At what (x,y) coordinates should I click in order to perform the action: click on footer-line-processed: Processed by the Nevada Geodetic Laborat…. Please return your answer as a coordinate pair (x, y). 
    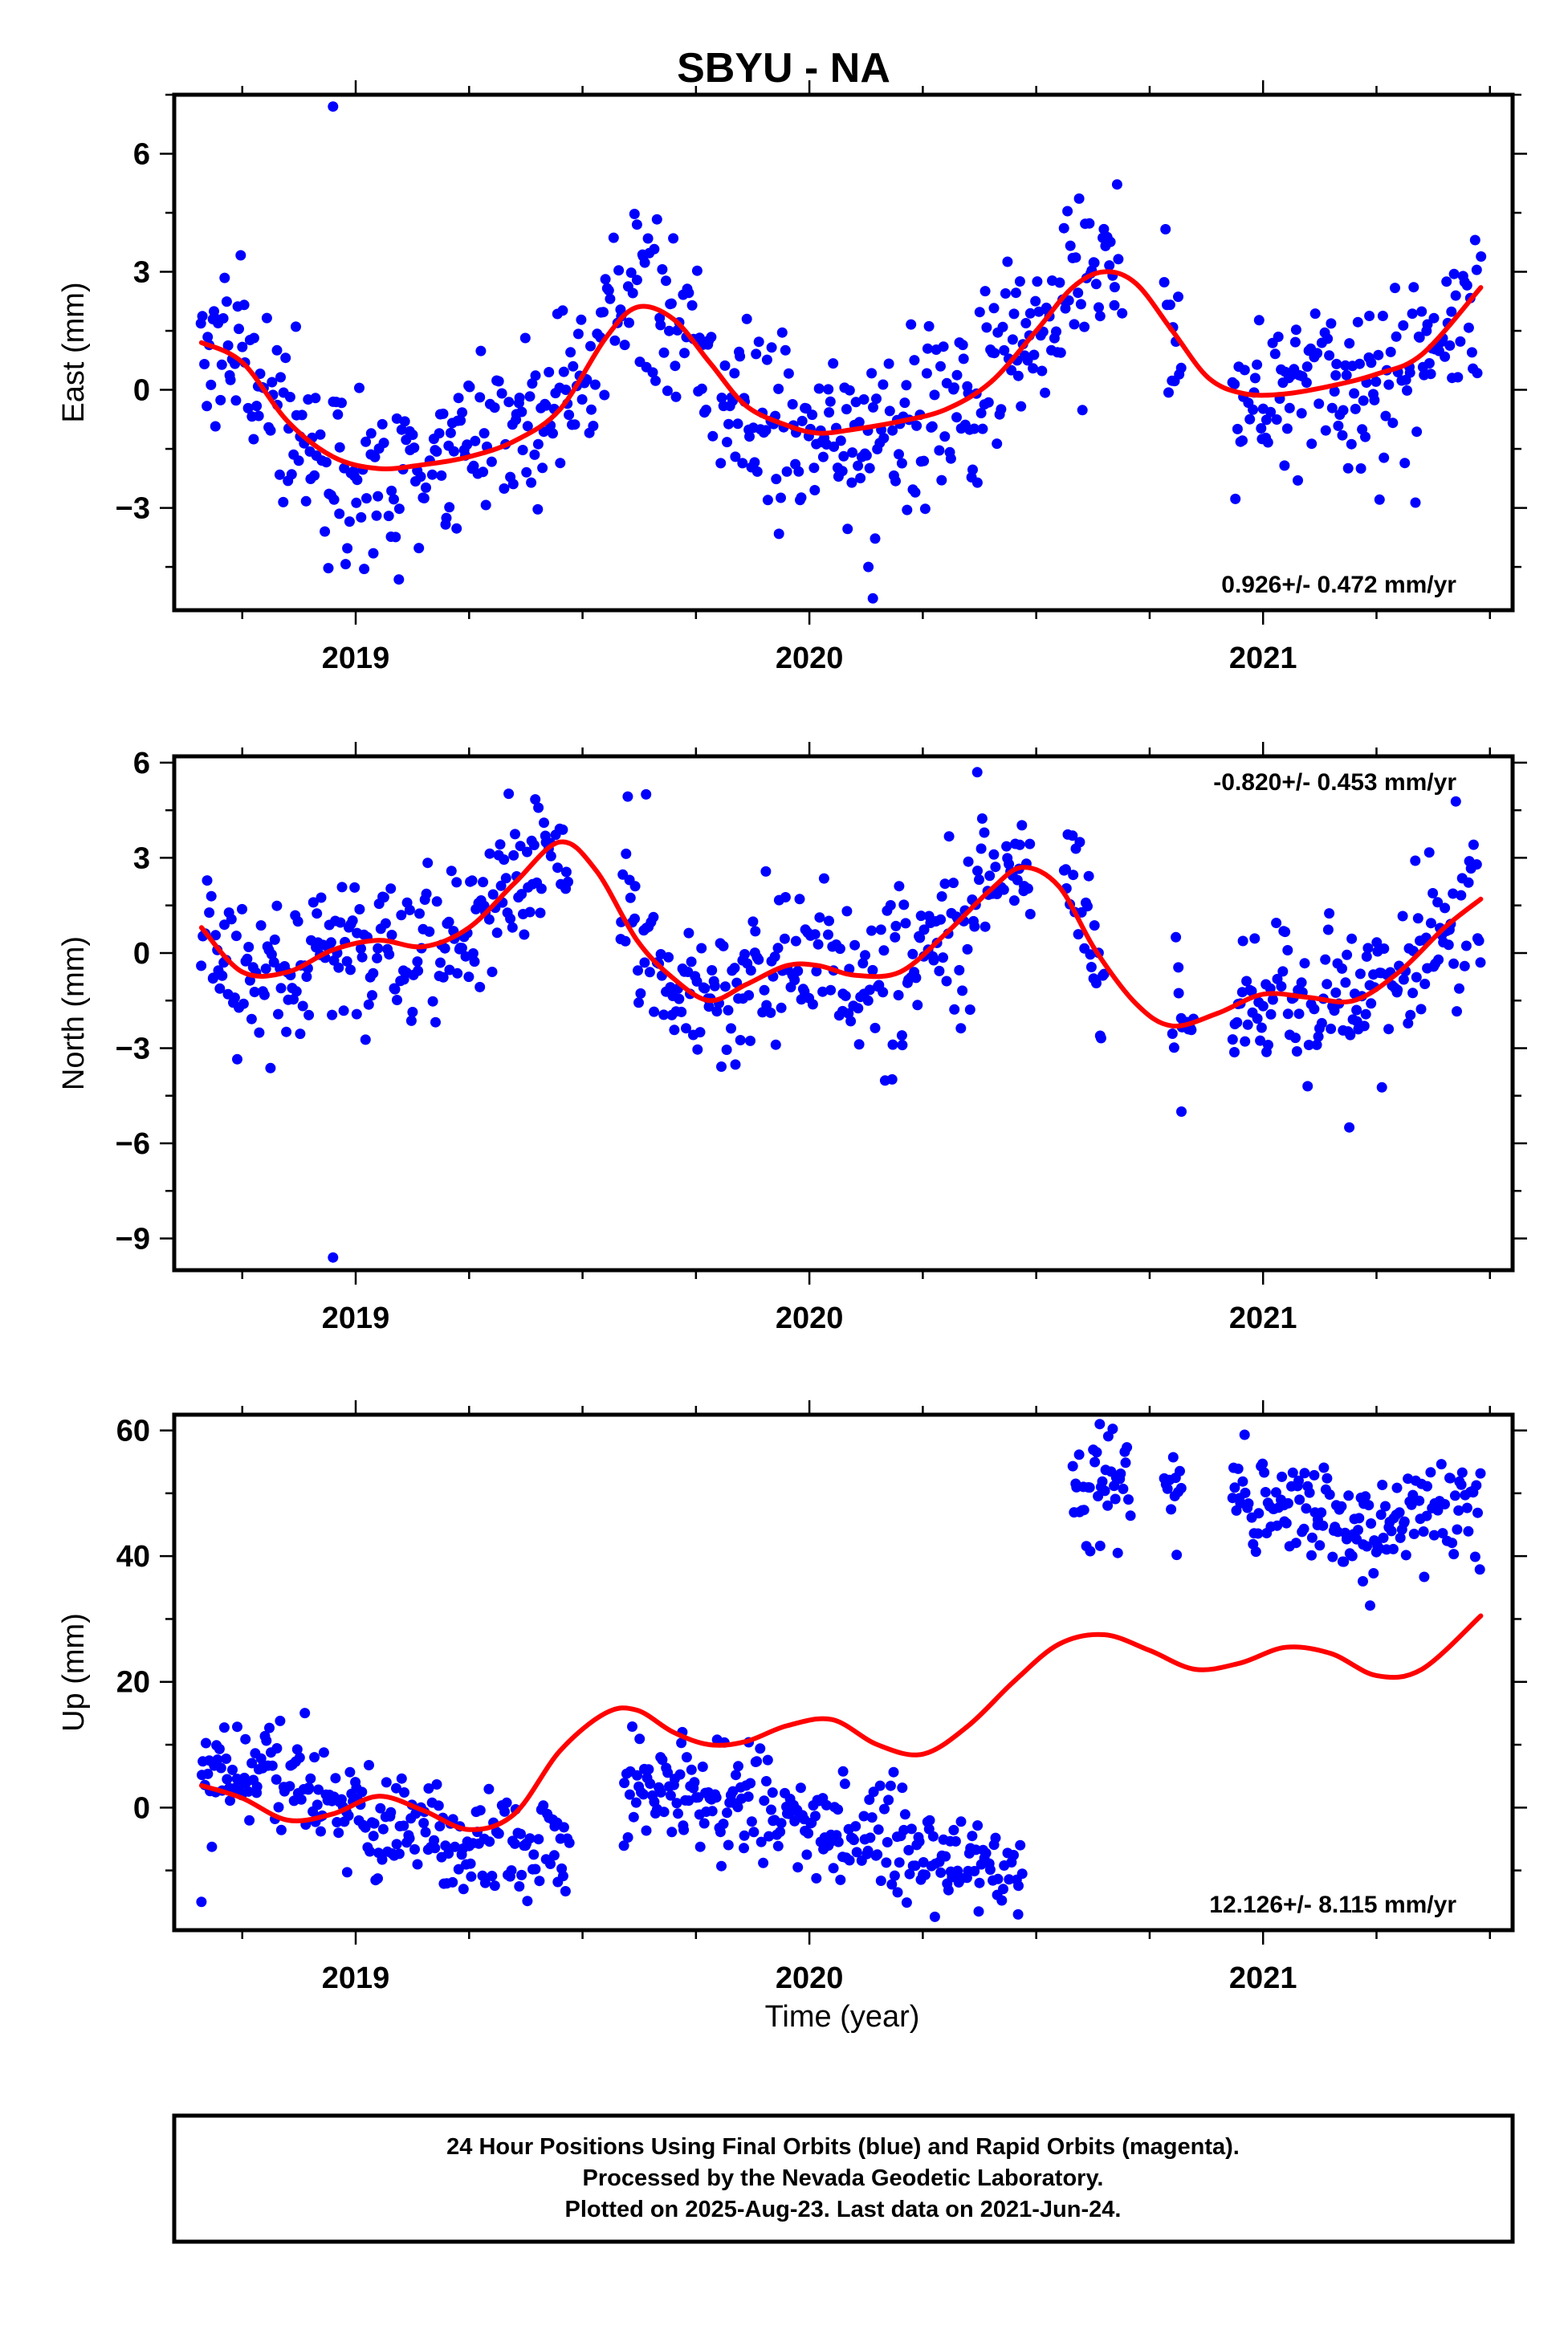
    Looking at the image, I should click on (843, 2178).